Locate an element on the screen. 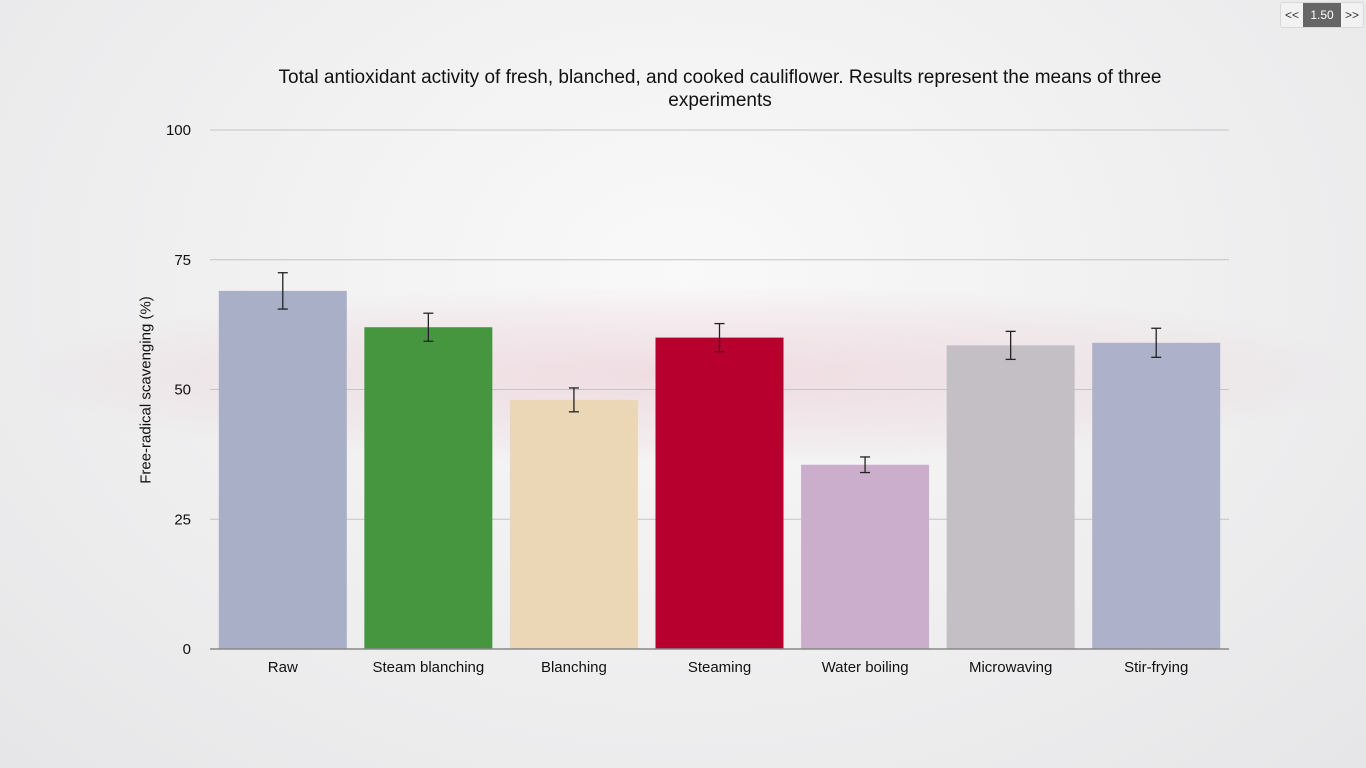  x-tick-label: Steam blanching is located at coordinates (428, 667).